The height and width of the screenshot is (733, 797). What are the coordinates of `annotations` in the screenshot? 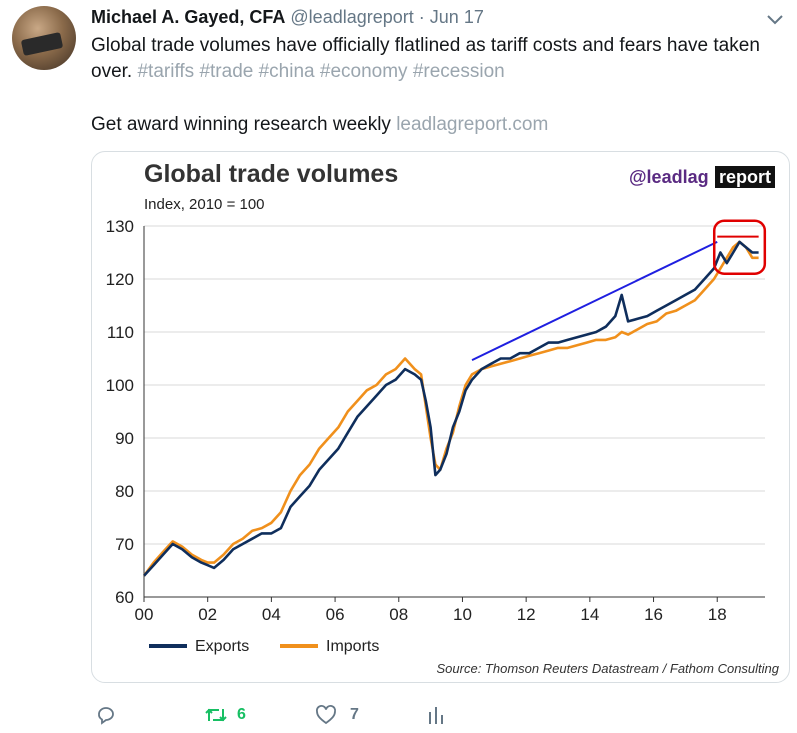 It's located at (619, 290).